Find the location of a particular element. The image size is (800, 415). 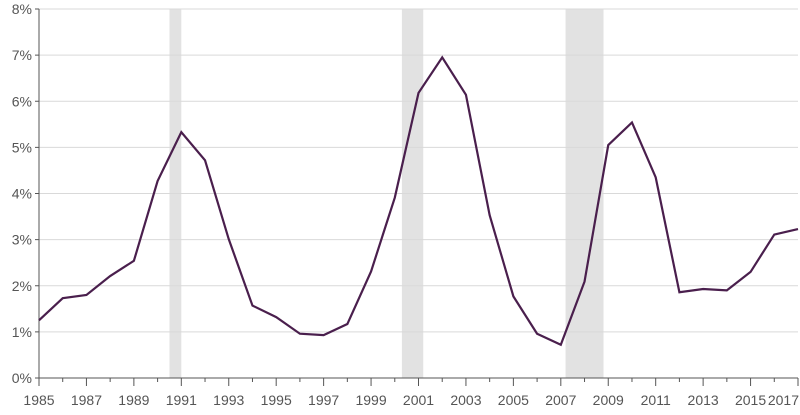

x-tick-label-16: 2017 is located at coordinates (783, 400).